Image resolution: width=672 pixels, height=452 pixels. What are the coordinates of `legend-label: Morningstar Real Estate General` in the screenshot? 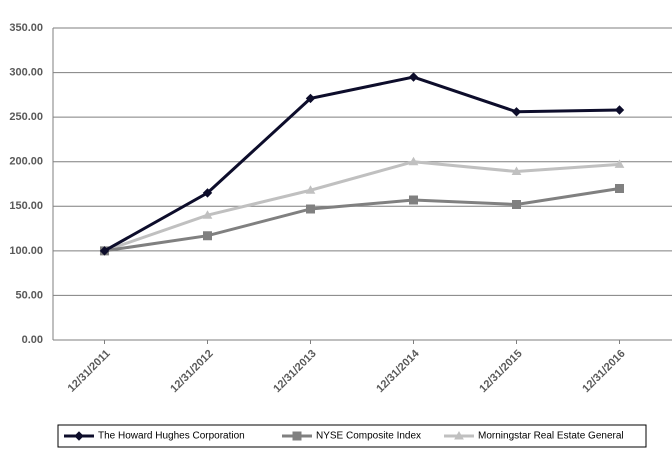 It's located at (551, 436).